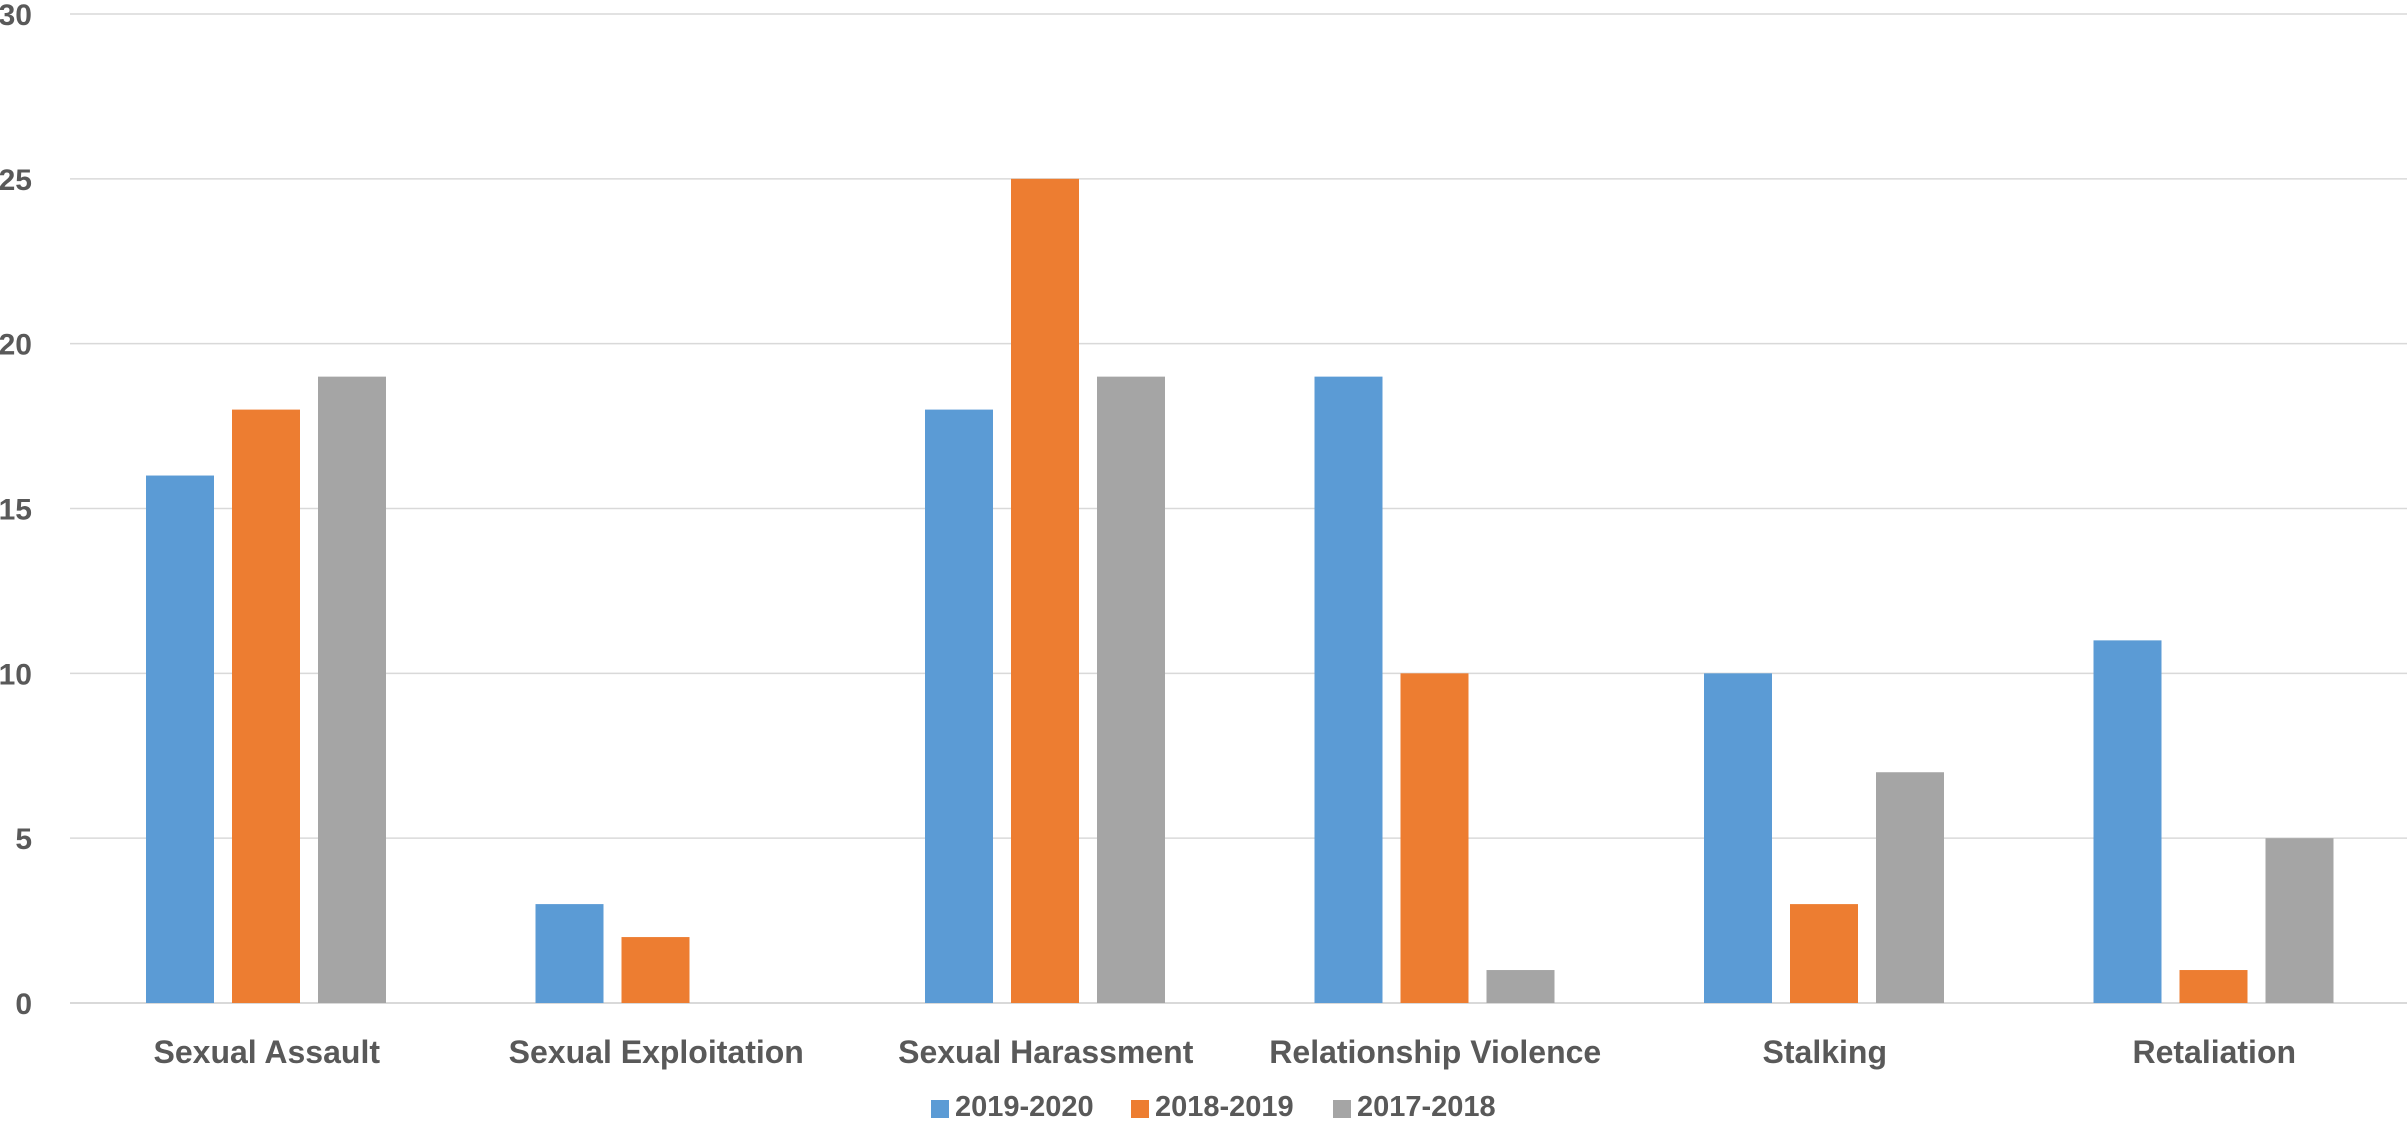  Describe the element at coordinates (1140, 1109) in the screenshot. I see `legend-swatch-2018-2019` at that location.